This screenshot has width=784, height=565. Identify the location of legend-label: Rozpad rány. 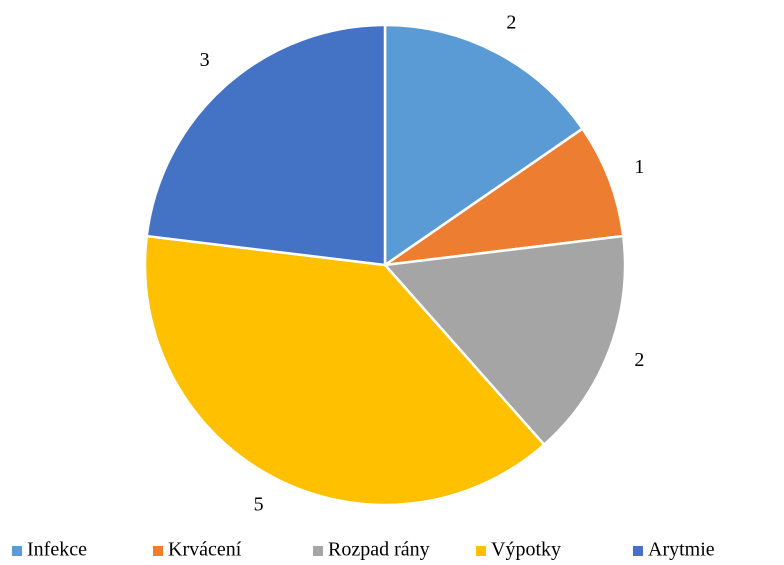
(379, 550).